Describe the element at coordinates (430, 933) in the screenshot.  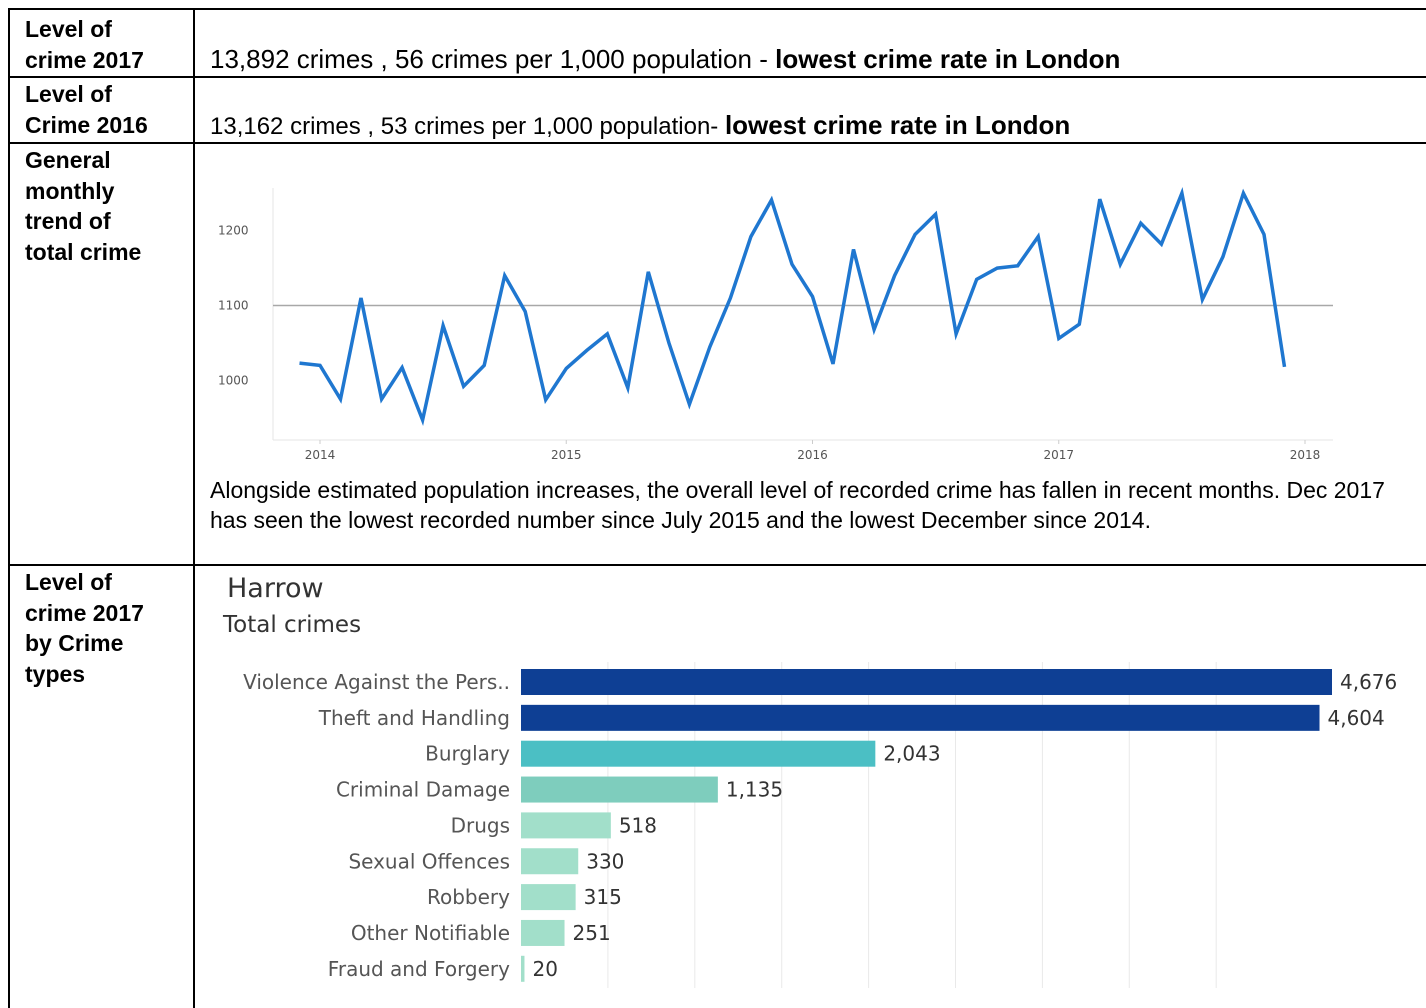
I see `category-label: Other Notifiable` at that location.